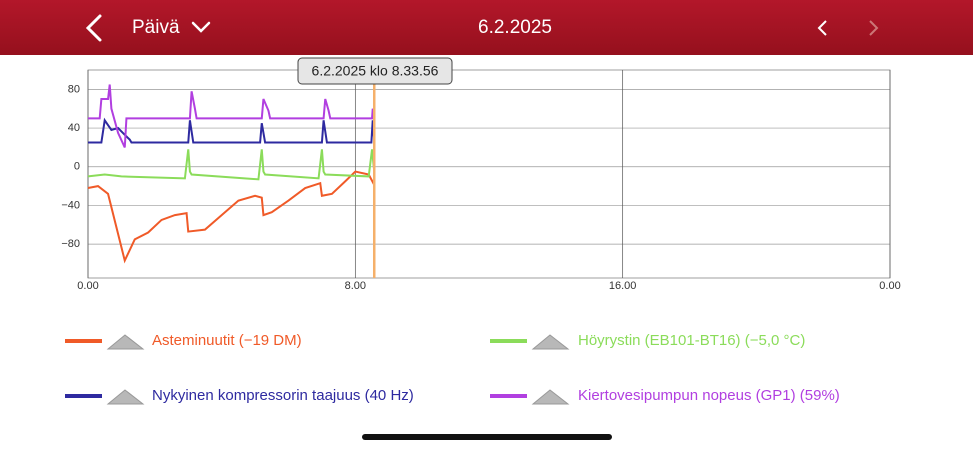 Image resolution: width=973 pixels, height=450 pixels. Describe the element at coordinates (515, 27) in the screenshot. I see `header-date: 6.2.2025` at that location.